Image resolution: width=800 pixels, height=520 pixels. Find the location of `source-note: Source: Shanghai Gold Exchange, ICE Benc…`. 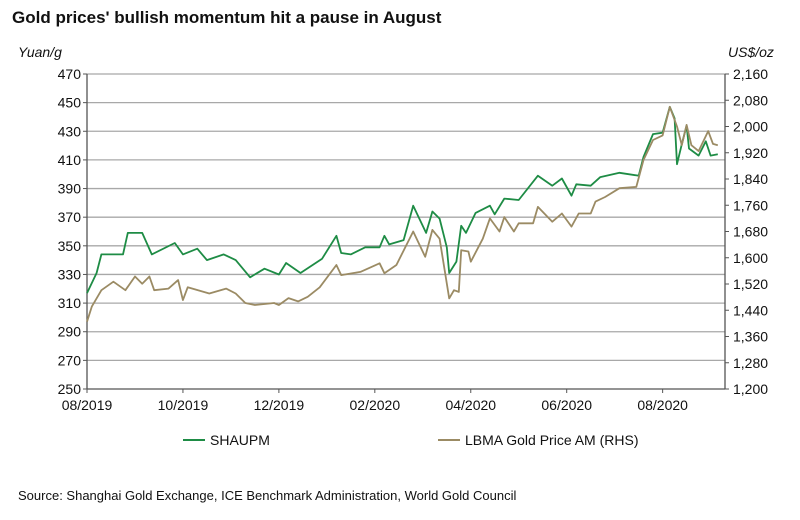

source-note: Source: Shanghai Gold Exchange, ICE Benc… is located at coordinates (267, 495).